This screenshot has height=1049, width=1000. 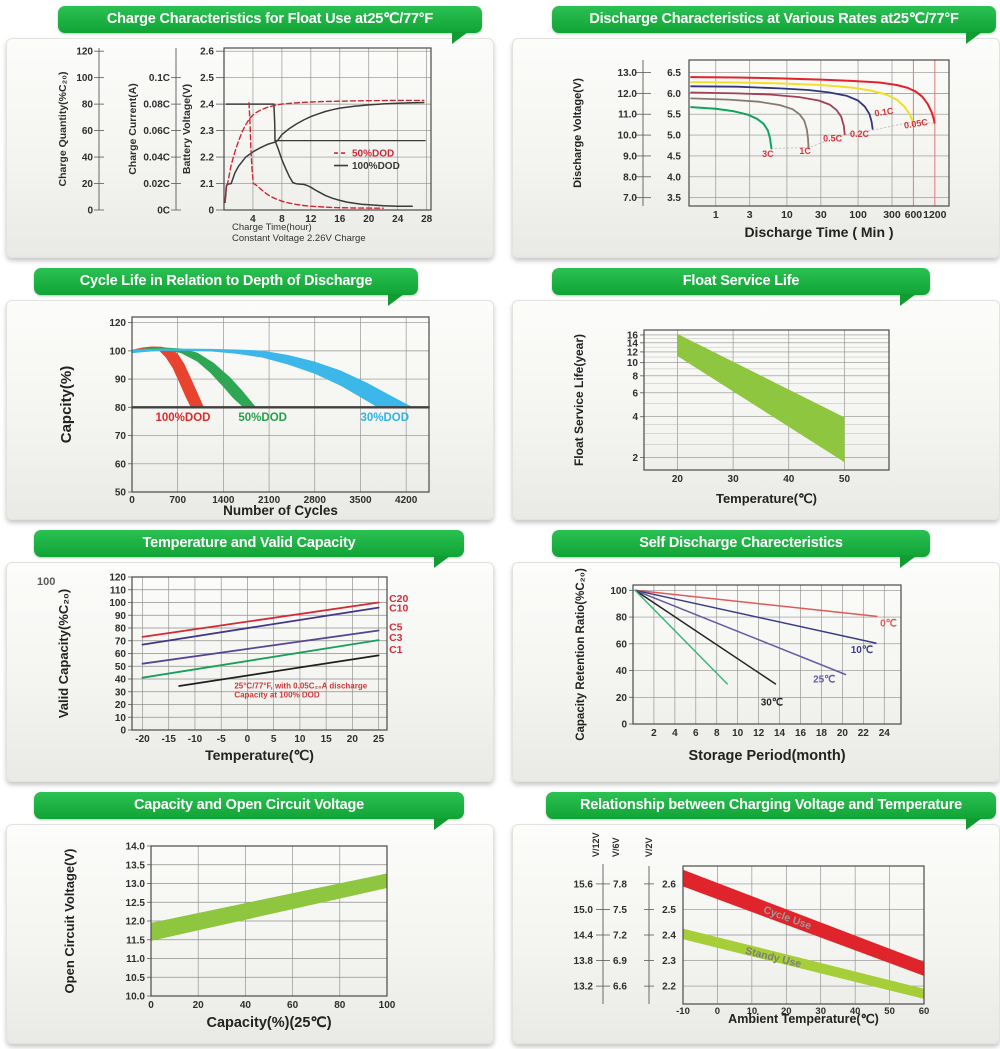 What do you see at coordinates (750, 123) in the screenshot?
I see `line-rate-1C` at bounding box center [750, 123].